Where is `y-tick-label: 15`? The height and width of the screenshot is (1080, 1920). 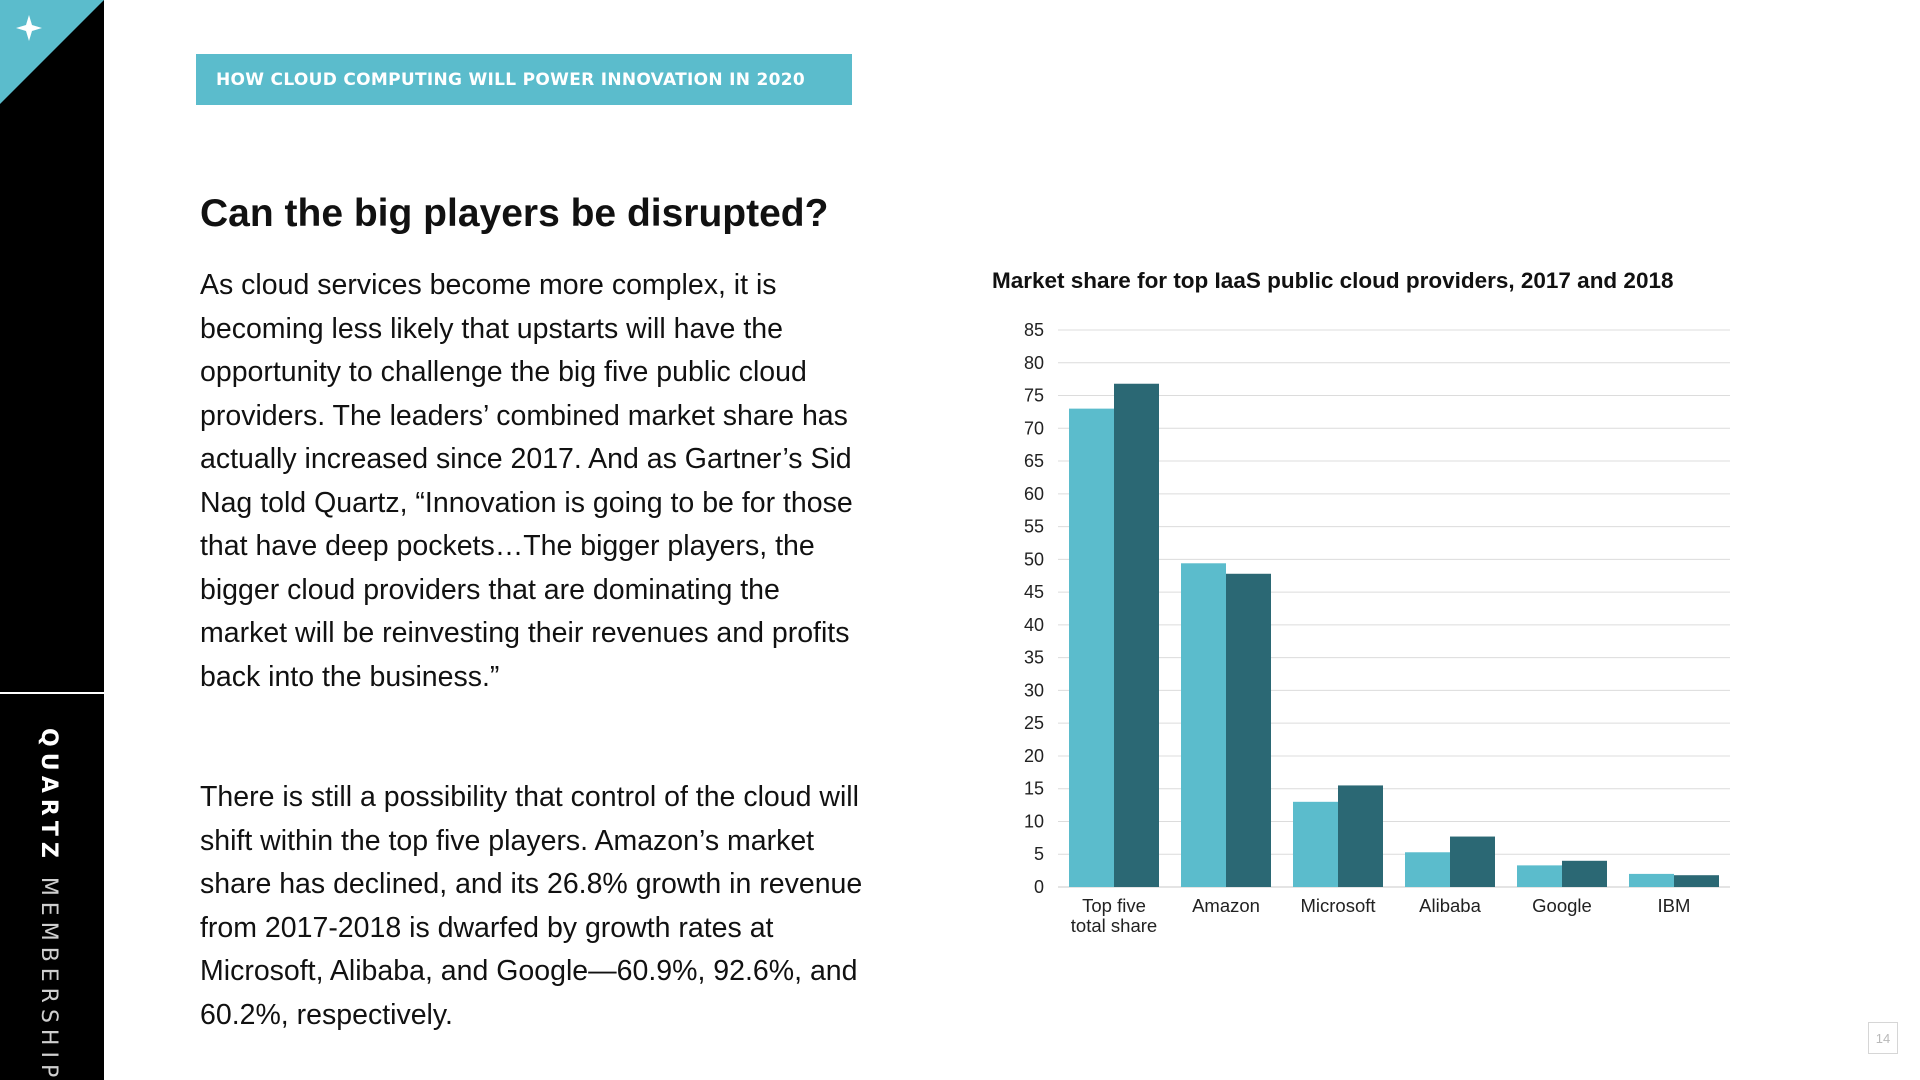
y-tick-label: 15 is located at coordinates (1034, 789).